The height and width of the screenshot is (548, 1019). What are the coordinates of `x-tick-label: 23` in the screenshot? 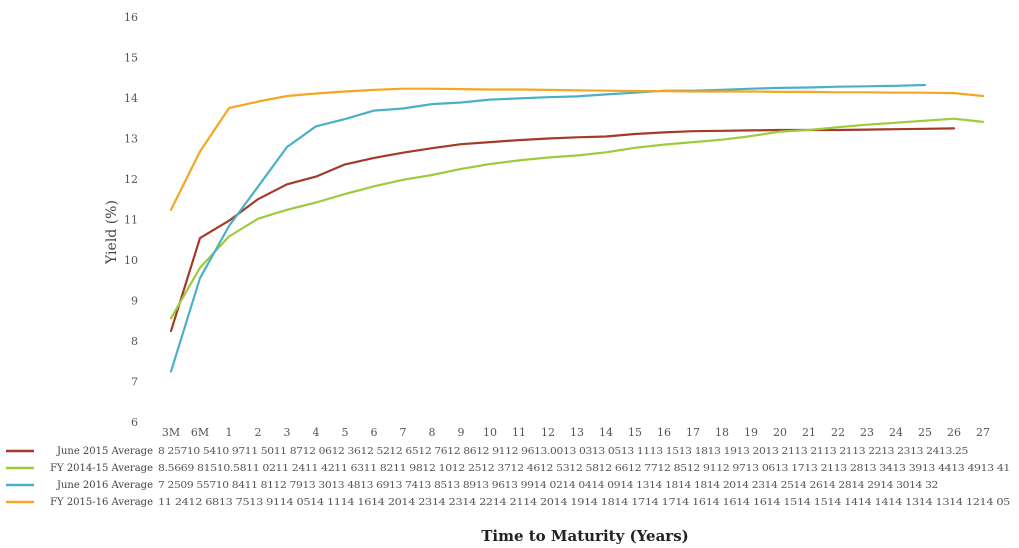 It's located at (867, 432).